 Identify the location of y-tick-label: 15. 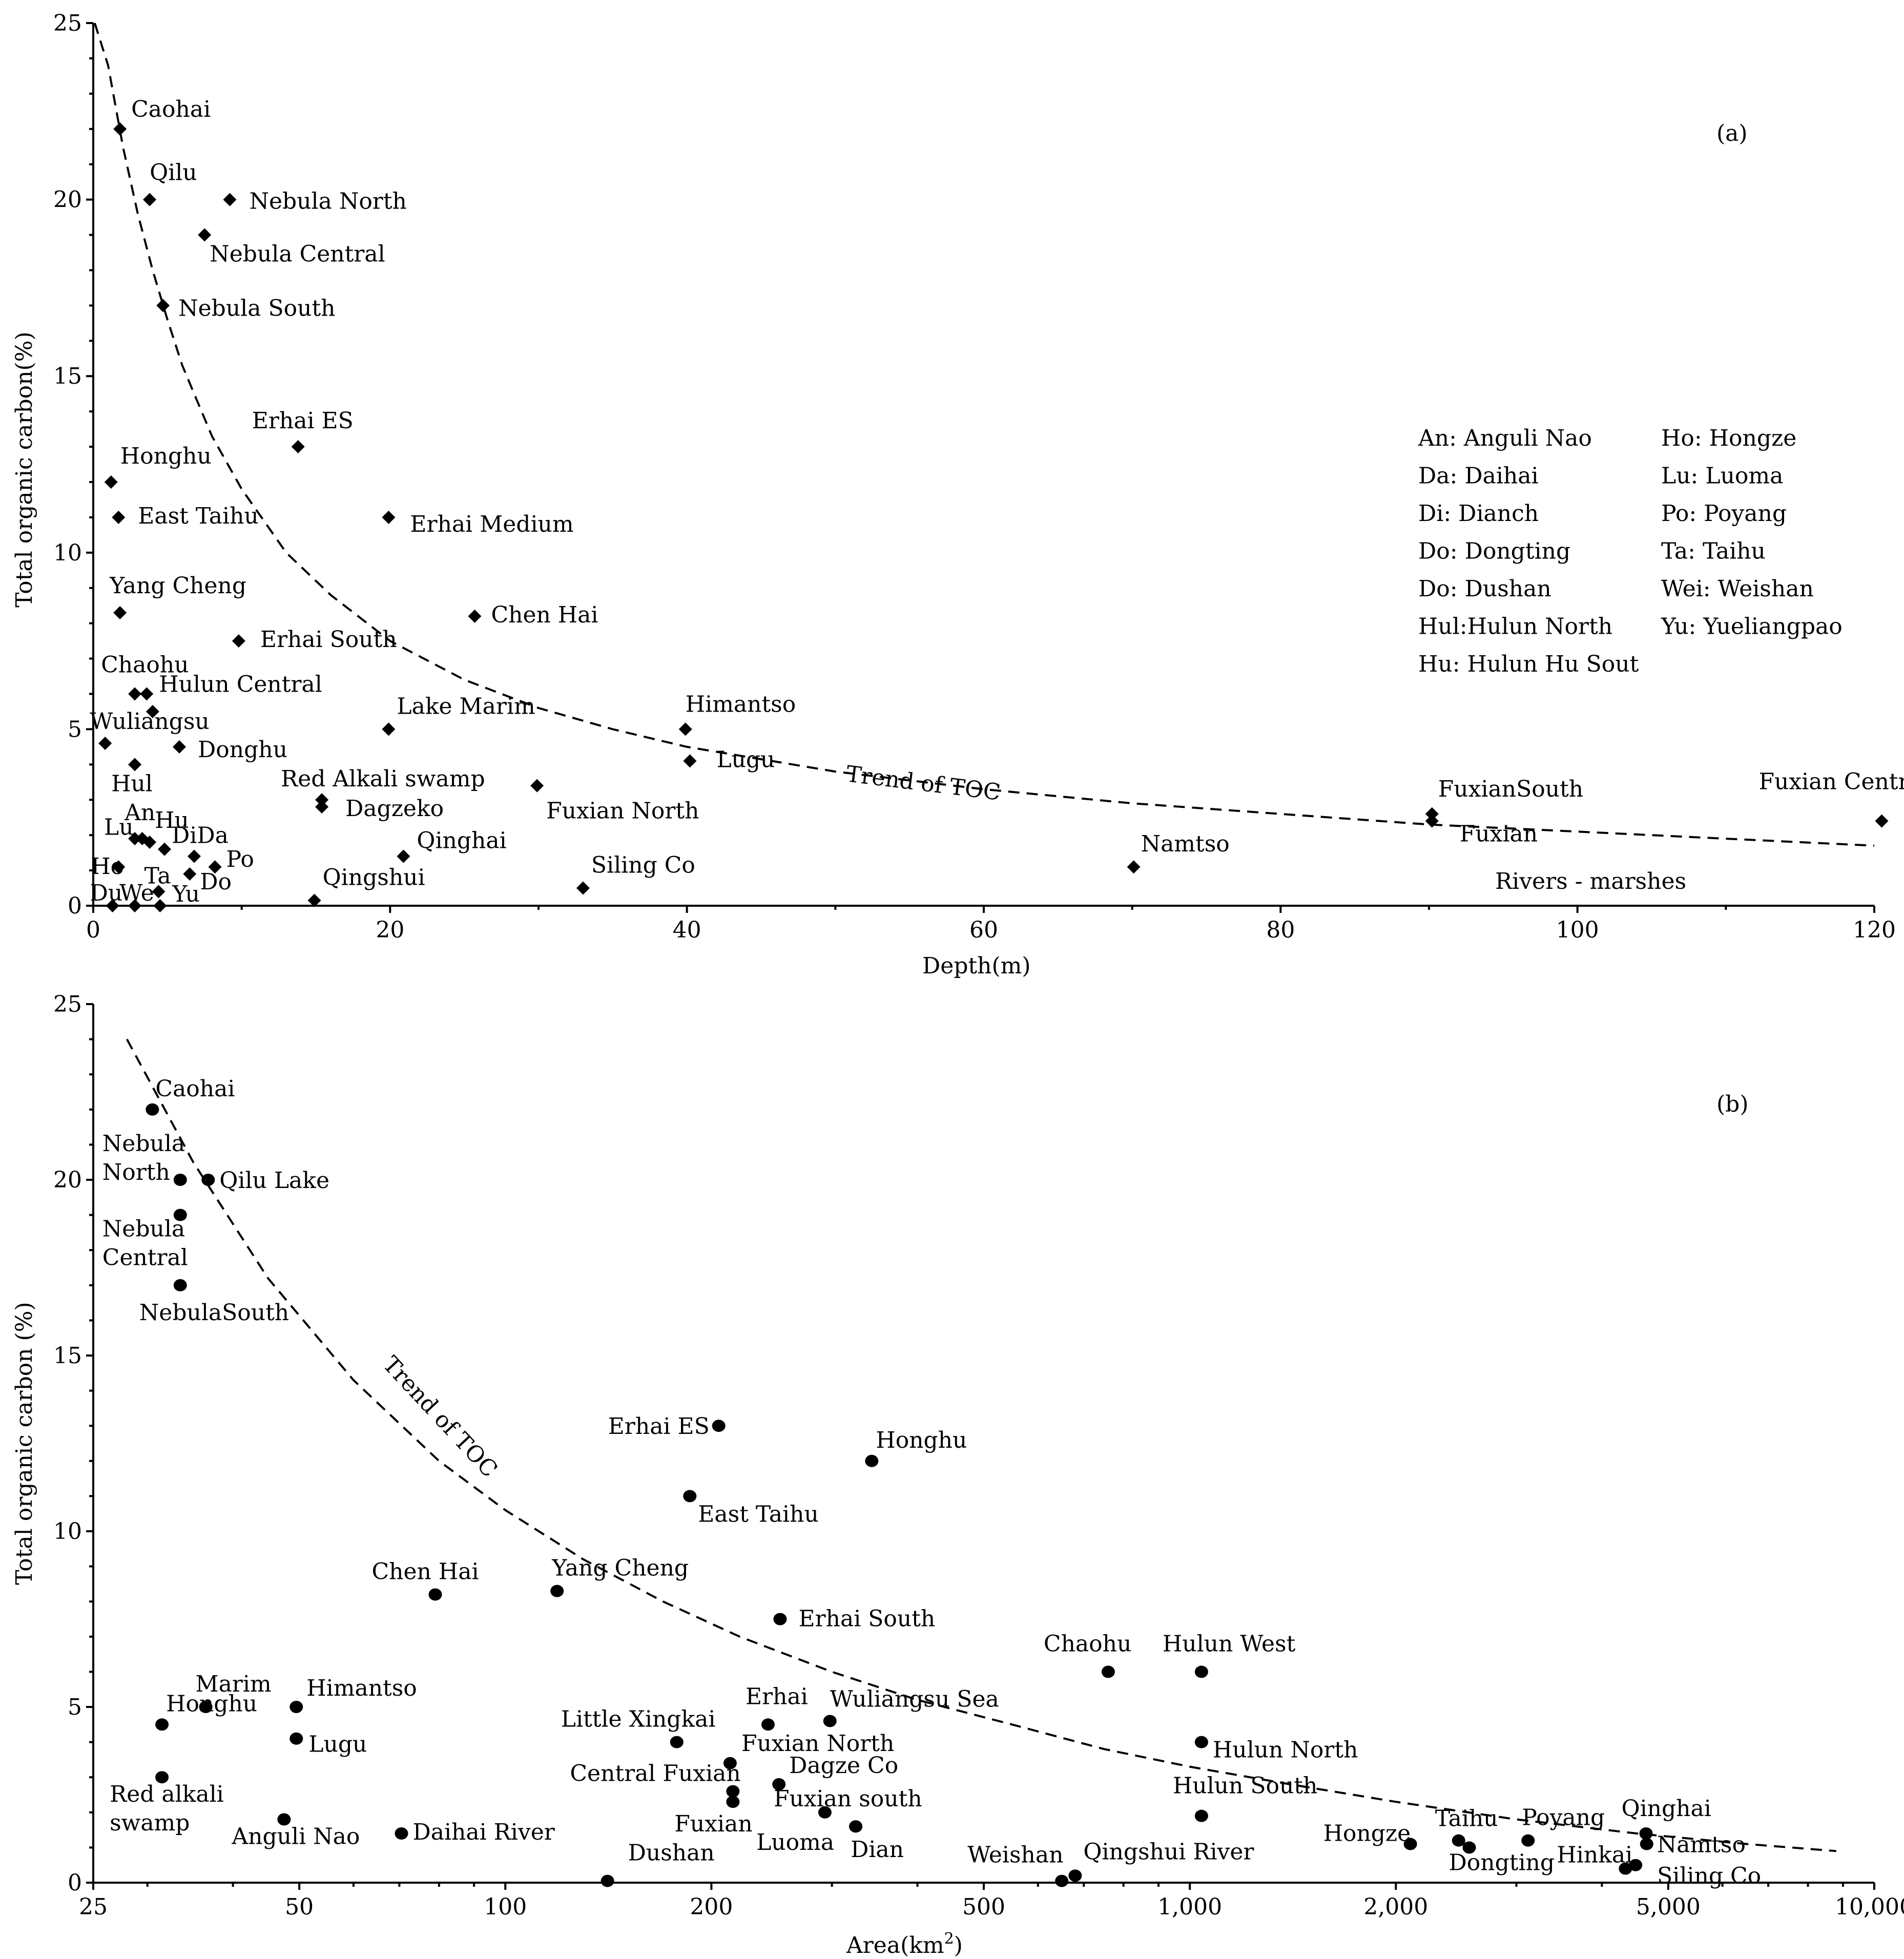
(67, 1356).